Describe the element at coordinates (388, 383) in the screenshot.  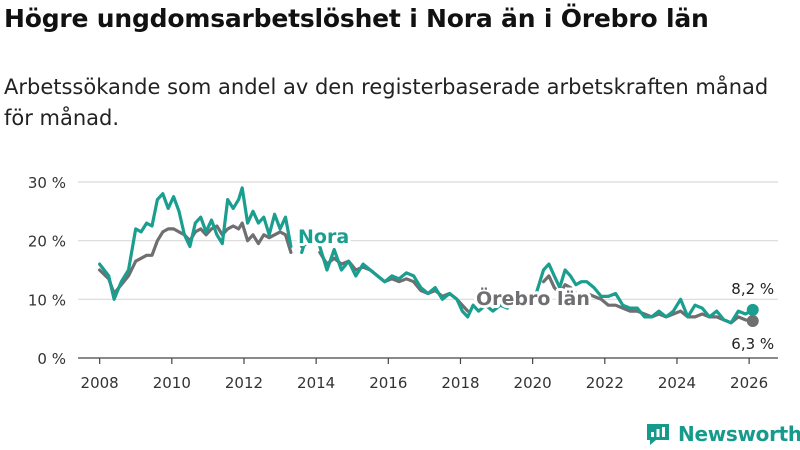
I see `x-tick-label: 2016` at that location.